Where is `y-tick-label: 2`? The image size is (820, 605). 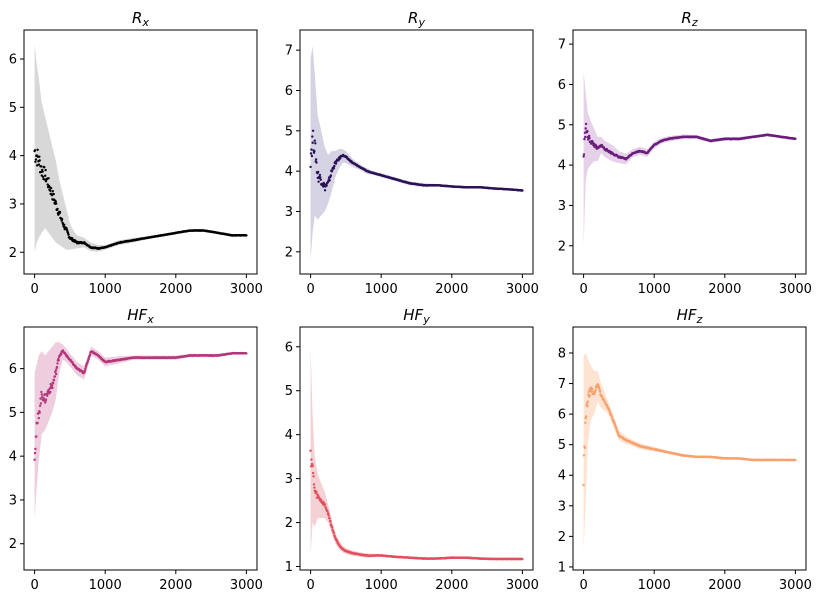
y-tick-label: 2 is located at coordinates (562, 537).